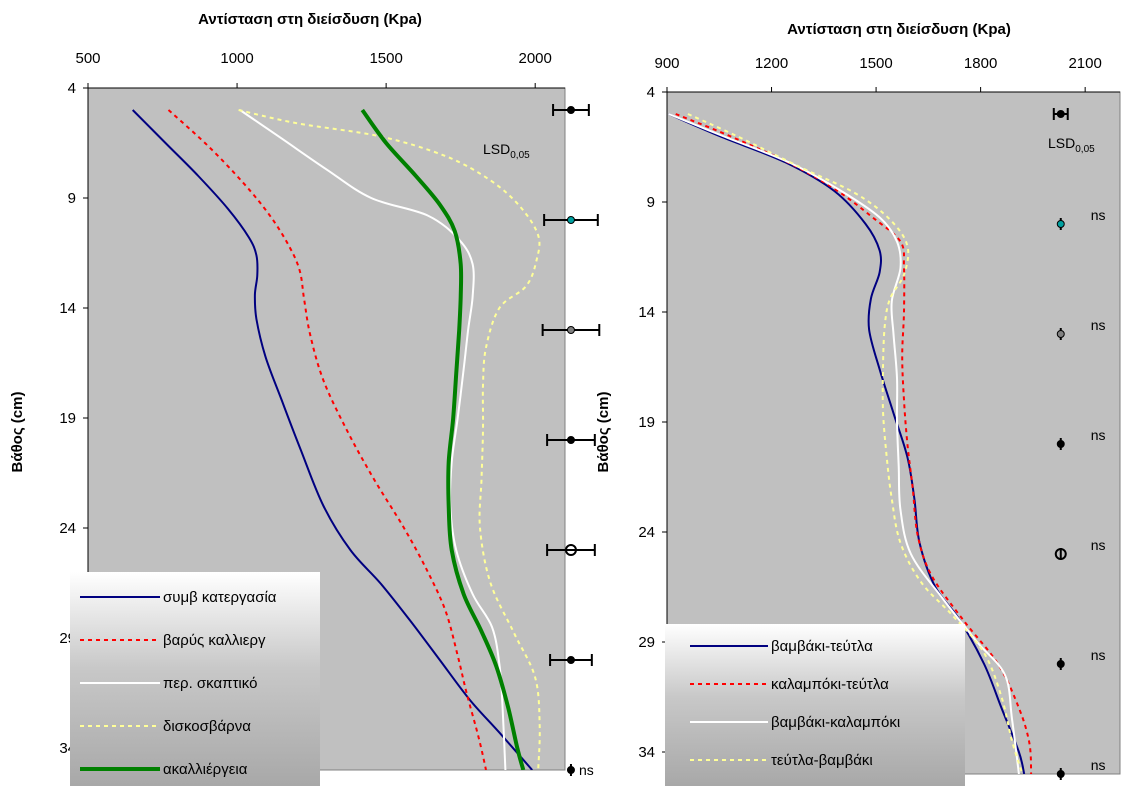 This screenshot has width=1134, height=786. I want to click on x-tick-label: 1000, so click(236, 58).